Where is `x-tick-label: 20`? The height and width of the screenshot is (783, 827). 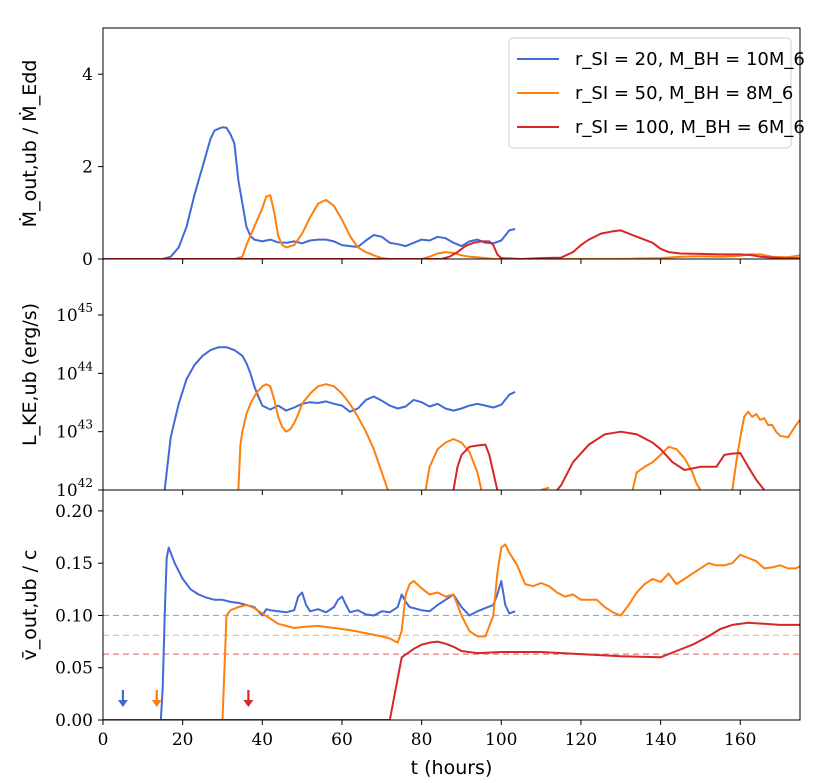 x-tick-label: 20 is located at coordinates (183, 740).